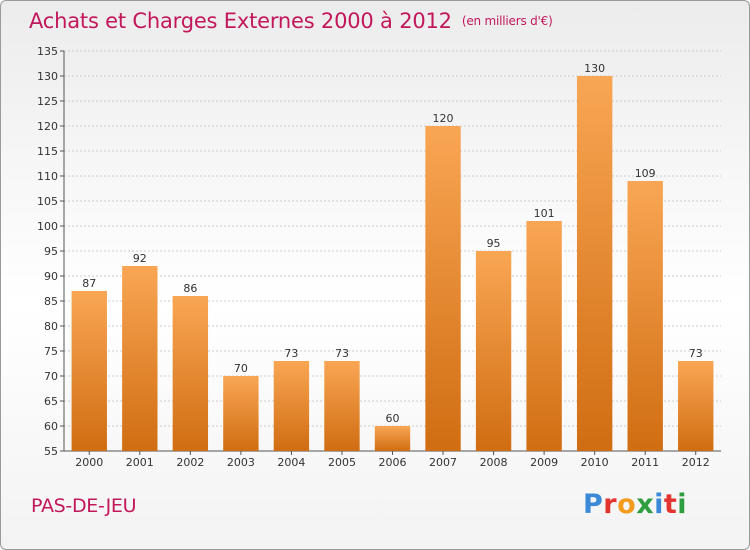  Describe the element at coordinates (696, 462) in the screenshot. I see `x-tick-label: 2012` at that location.